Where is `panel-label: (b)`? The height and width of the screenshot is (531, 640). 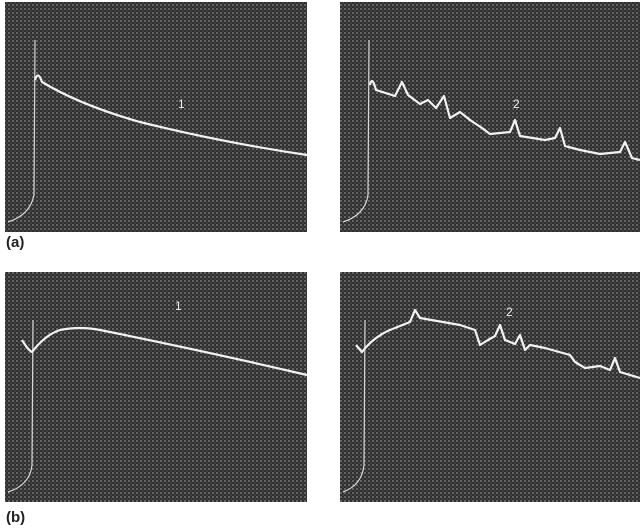
panel-label: (b) is located at coordinates (15, 517).